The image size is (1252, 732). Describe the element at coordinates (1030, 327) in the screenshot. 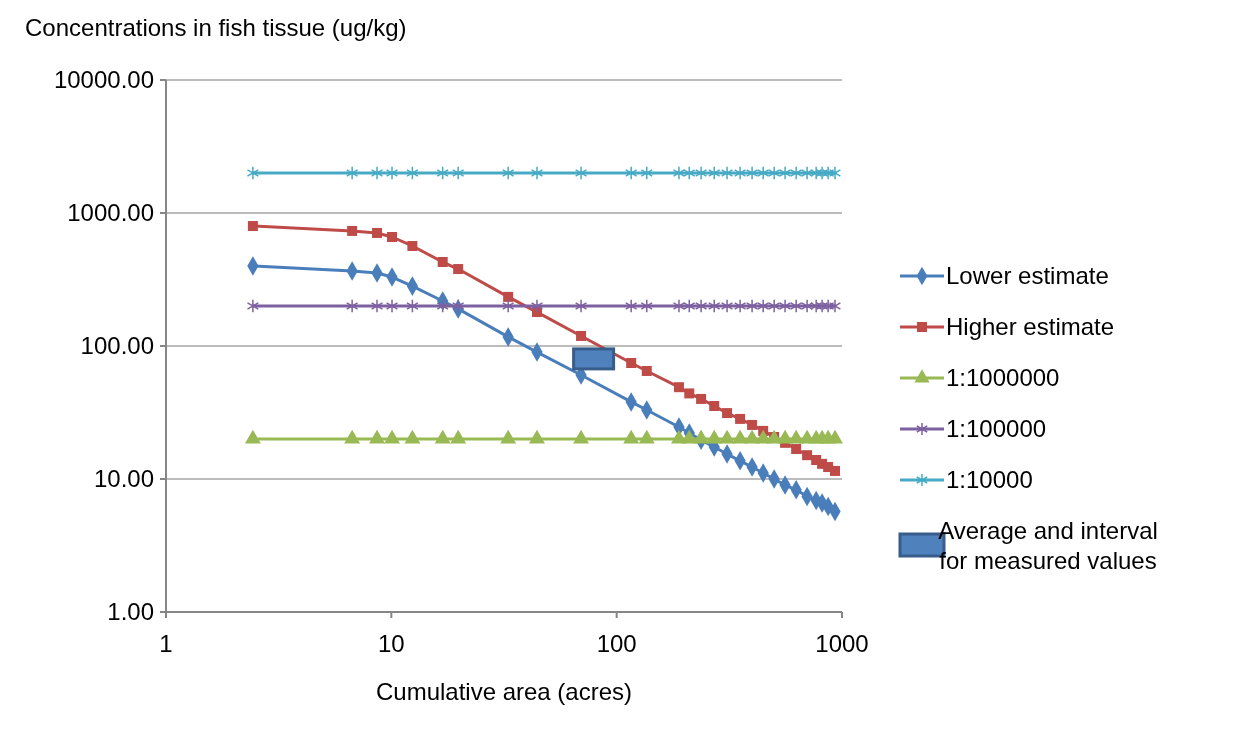

I see `legend-label: Higher estimate` at that location.